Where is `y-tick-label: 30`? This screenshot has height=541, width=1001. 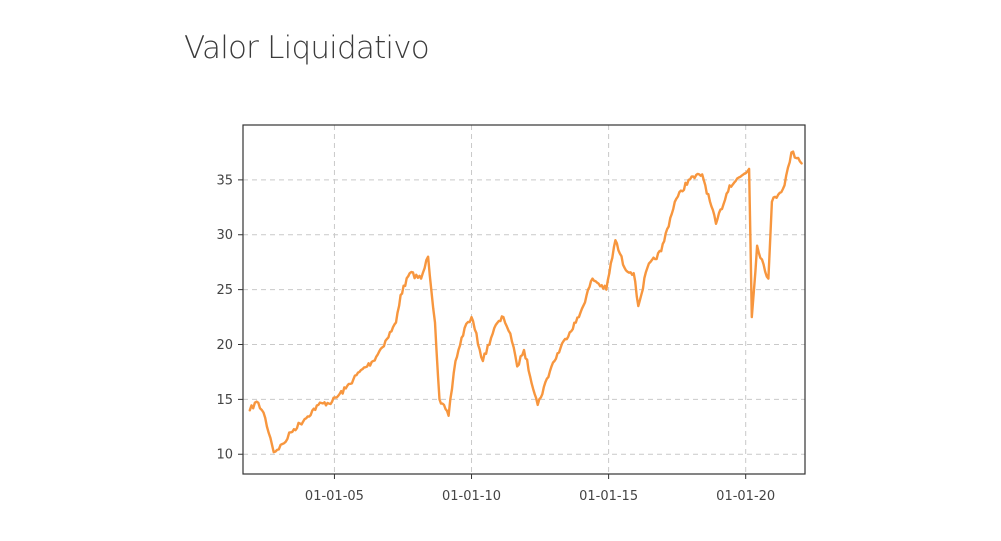
y-tick-label: 30 is located at coordinates (224, 235).